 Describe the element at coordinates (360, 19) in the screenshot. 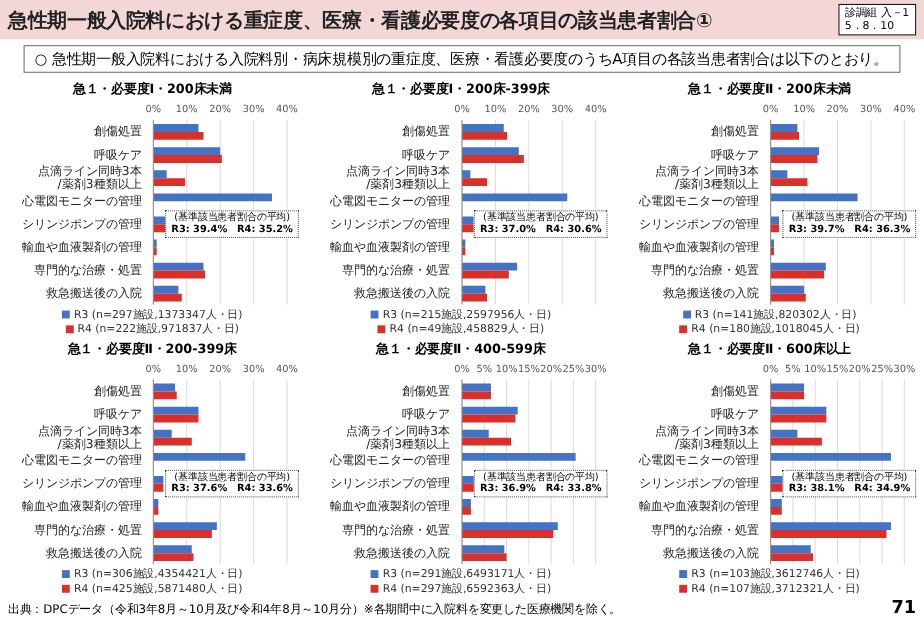

I see `text: 急性期一般入院料における重症度、医療・看護必要度の各項目の該当患者割合①` at that location.